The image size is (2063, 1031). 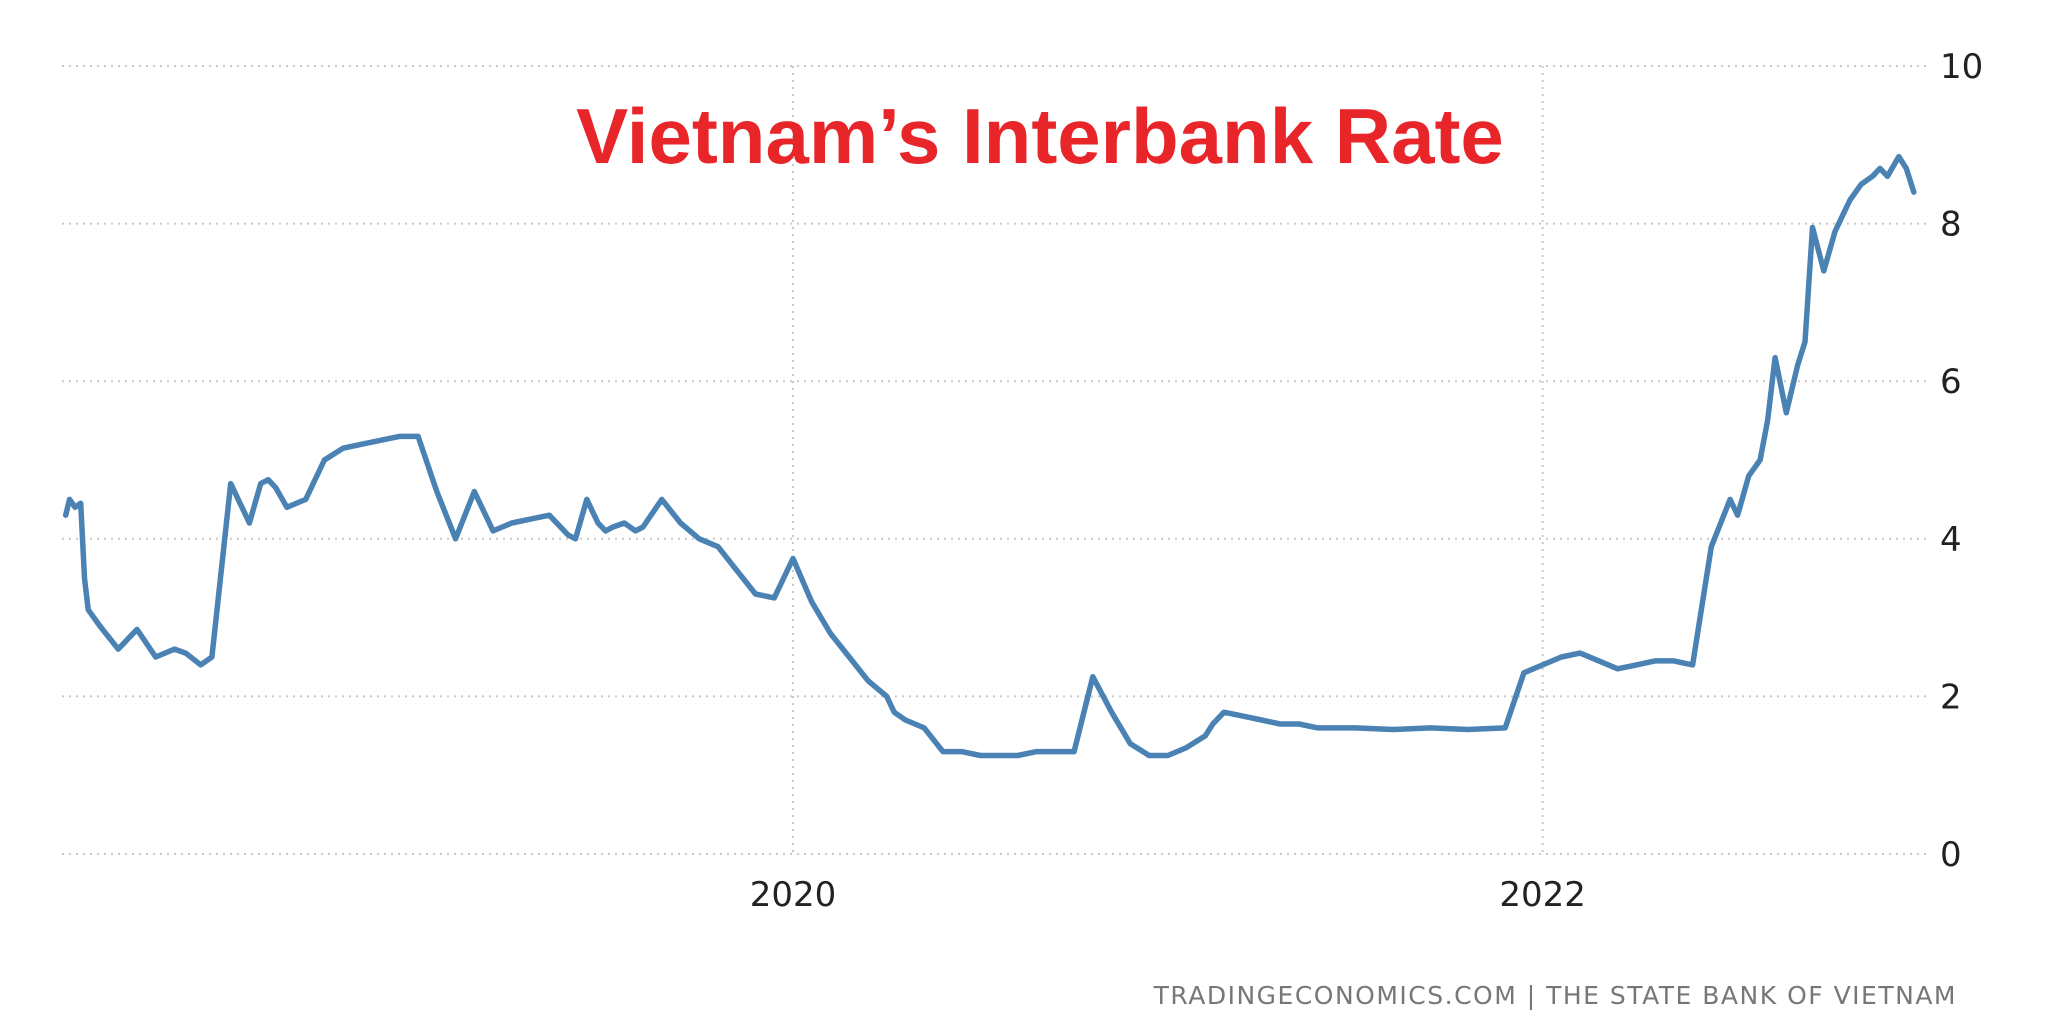 What do you see at coordinates (1961, 67) in the screenshot?
I see `y-tick-label: 10` at bounding box center [1961, 67].